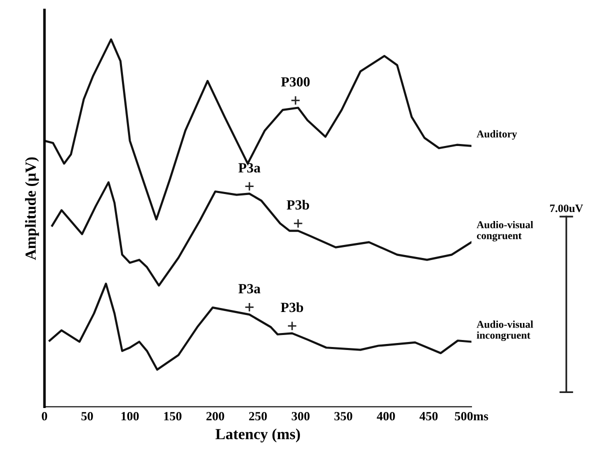  I want to click on x-axis-title: Latency (ms), so click(258, 435).